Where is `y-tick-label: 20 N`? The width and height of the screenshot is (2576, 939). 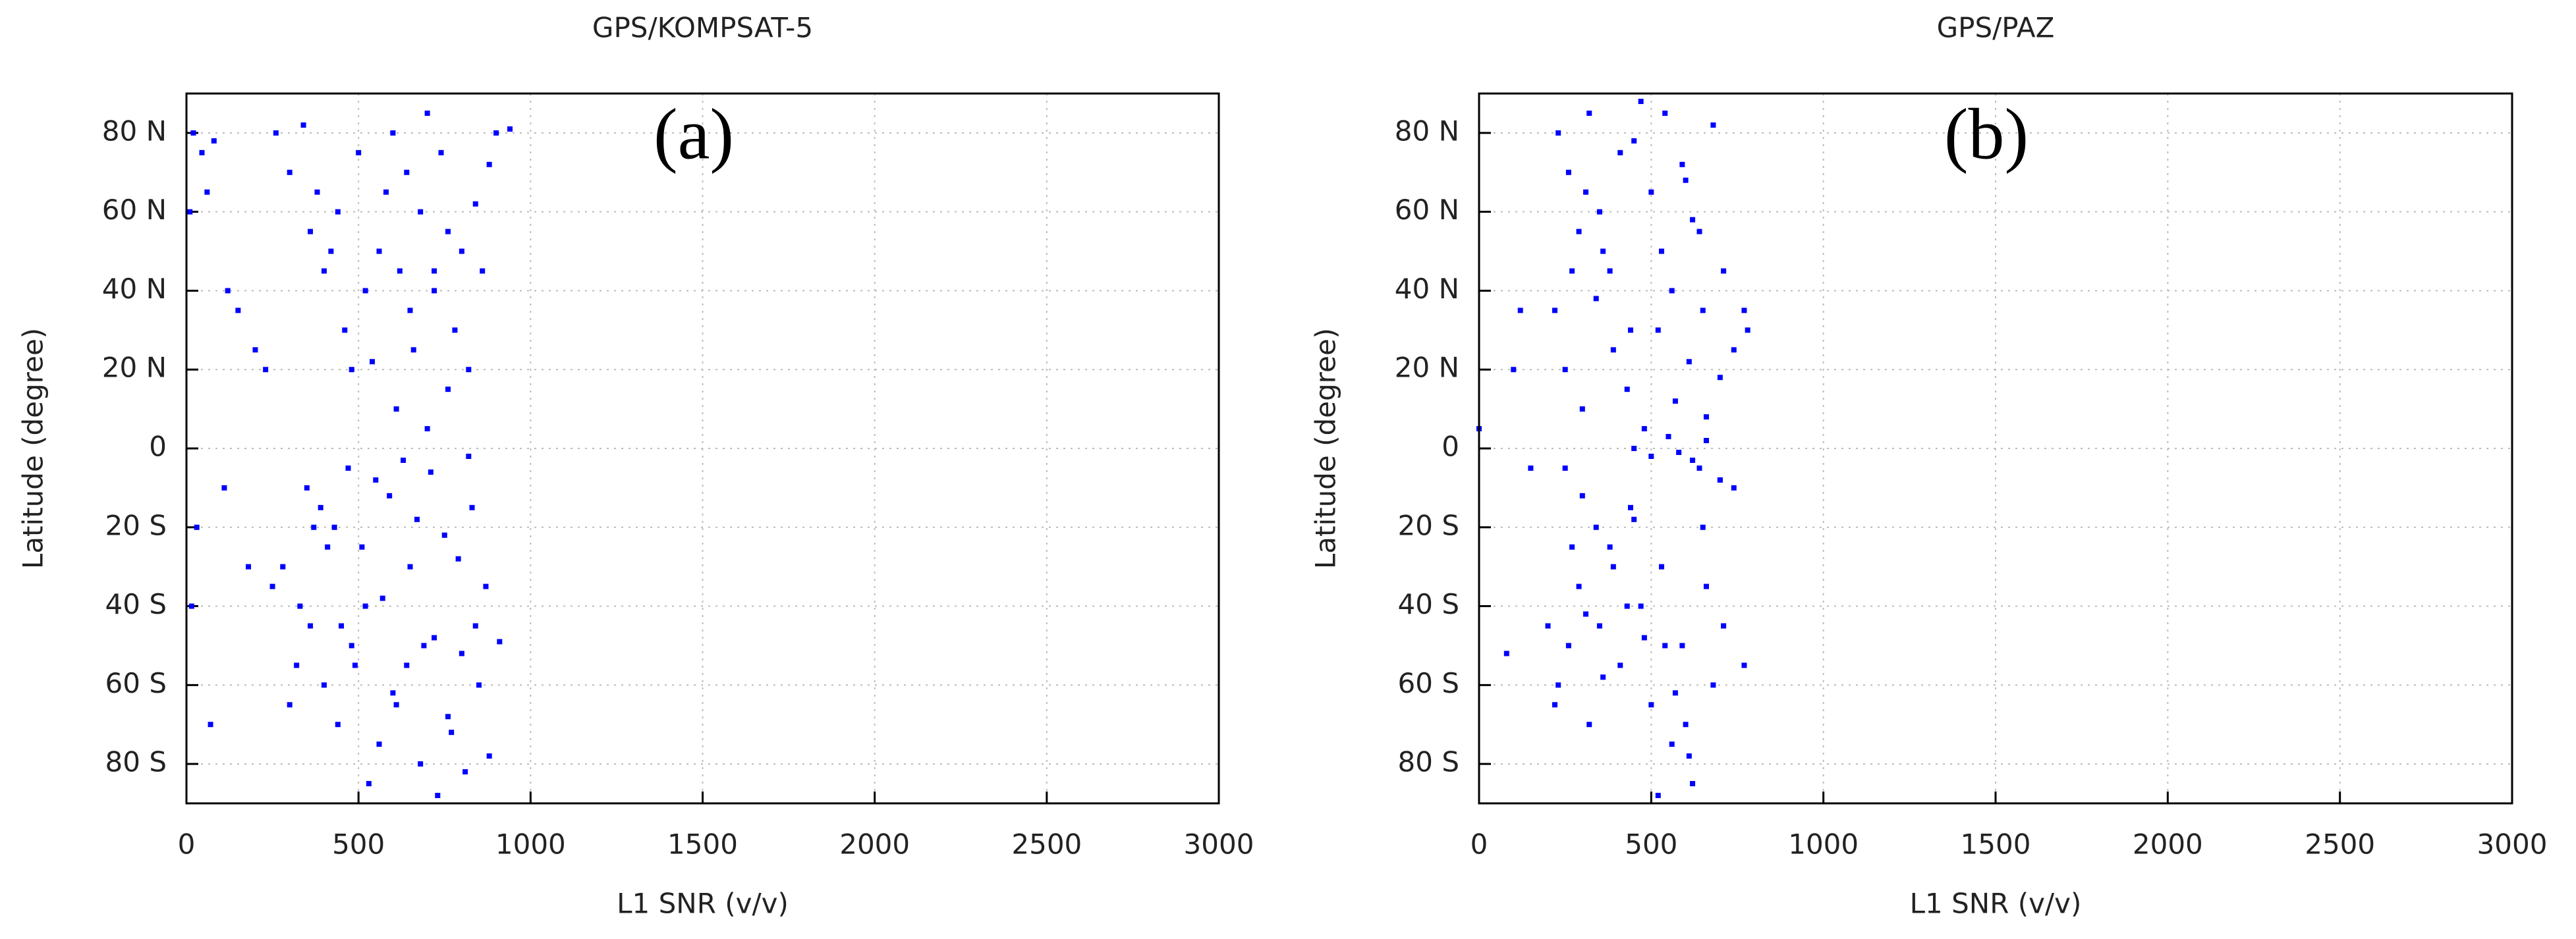
y-tick-label: 20 N is located at coordinates (1427, 368).